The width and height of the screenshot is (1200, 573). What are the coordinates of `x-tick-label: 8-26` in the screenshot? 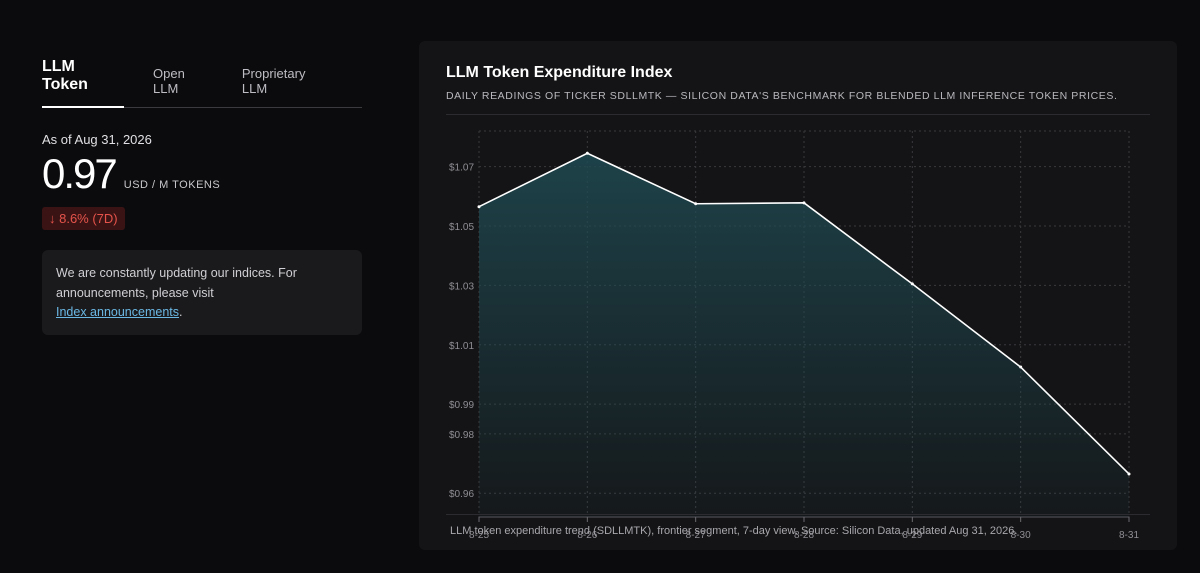 It's located at (587, 535).